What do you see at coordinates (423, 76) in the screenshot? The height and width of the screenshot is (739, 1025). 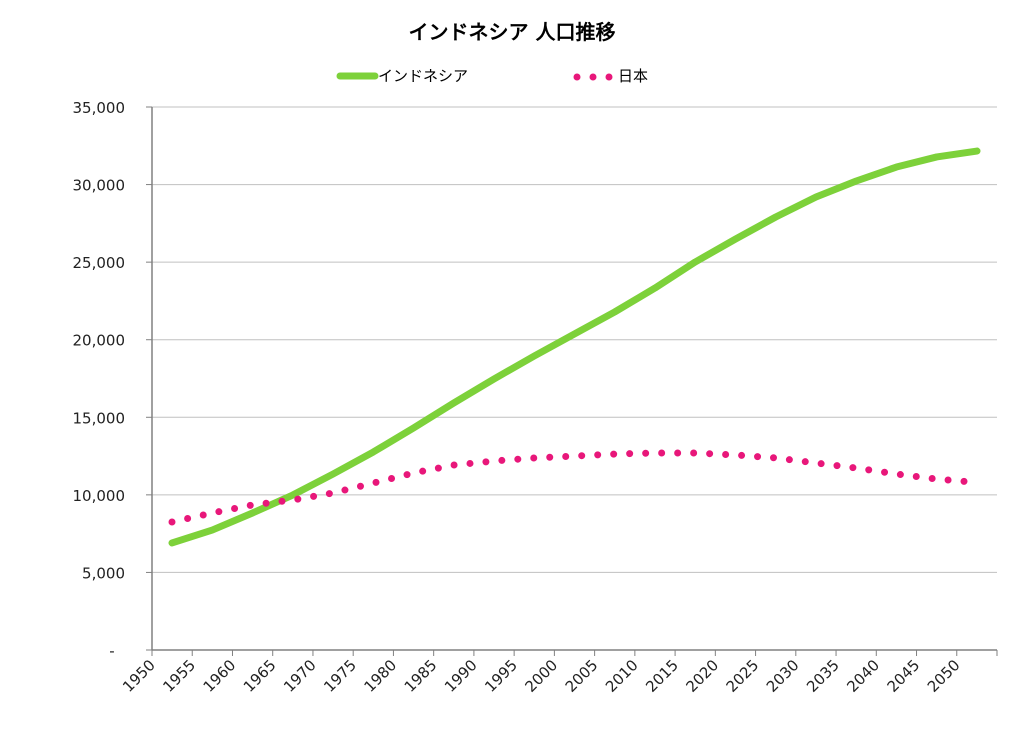 I see `legend-label-indonesia: インドネシア` at bounding box center [423, 76].